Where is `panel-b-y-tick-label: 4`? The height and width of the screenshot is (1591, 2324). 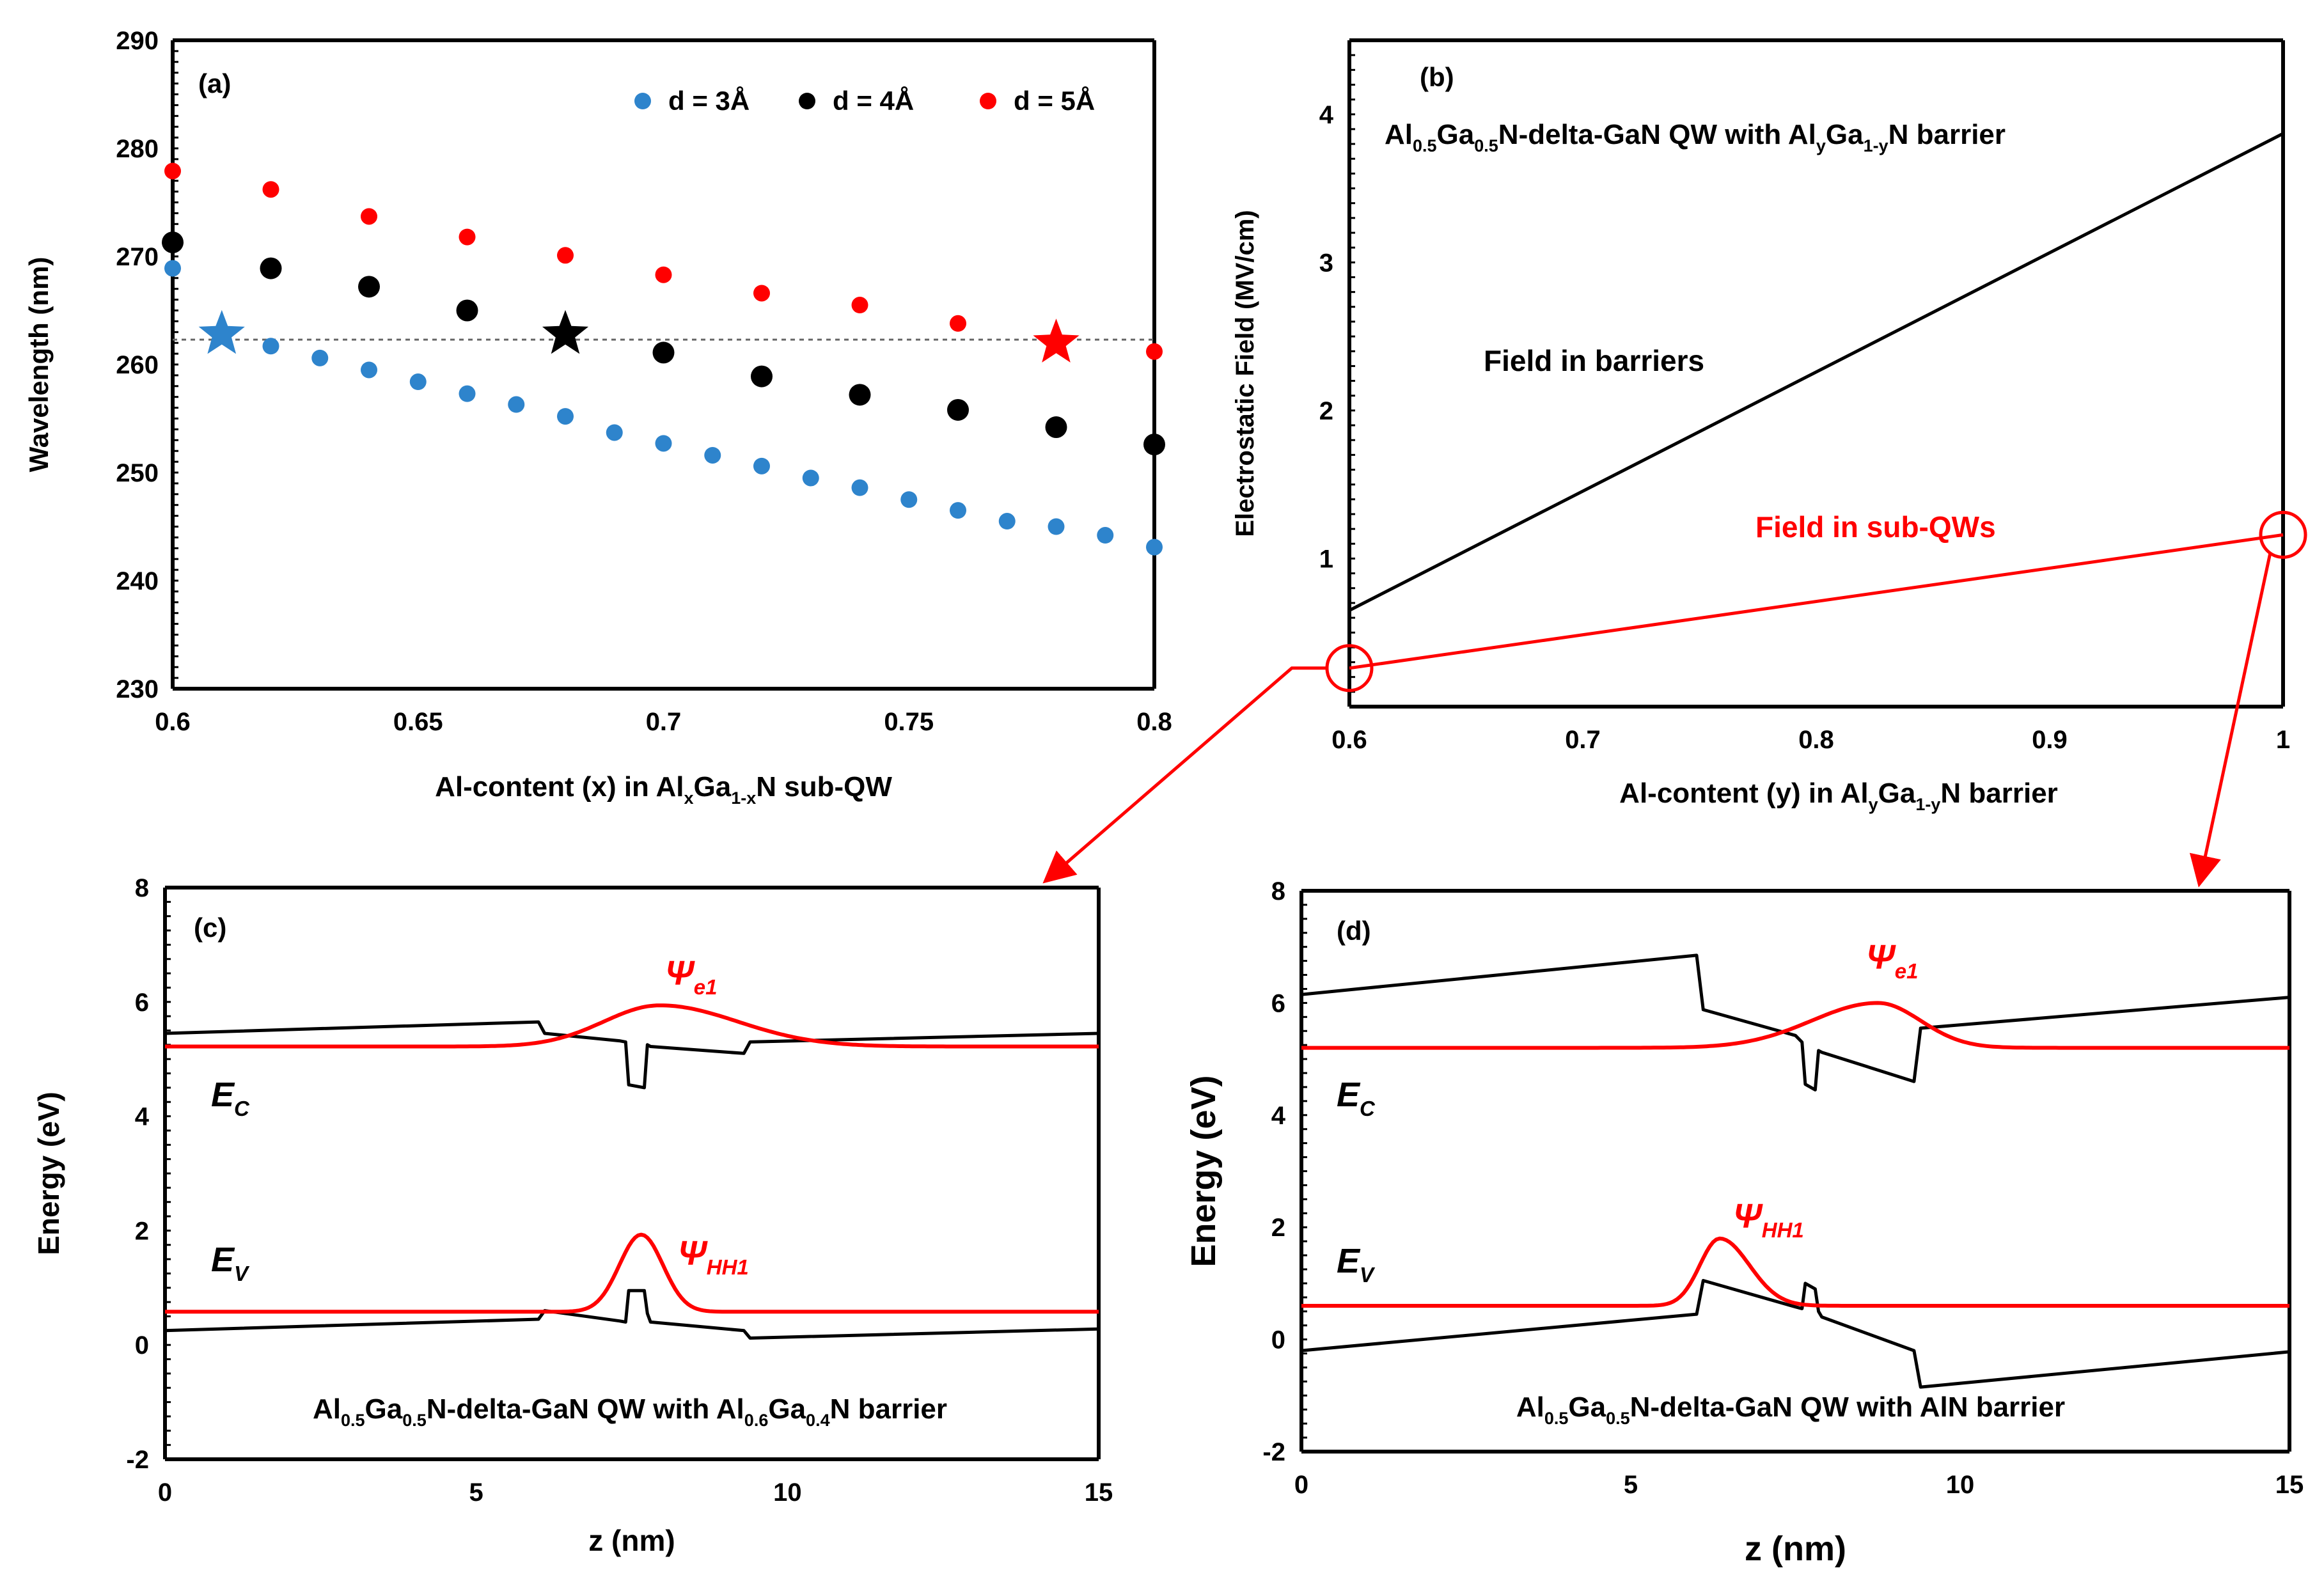 panel-b-y-tick-label: 4 is located at coordinates (1326, 115).